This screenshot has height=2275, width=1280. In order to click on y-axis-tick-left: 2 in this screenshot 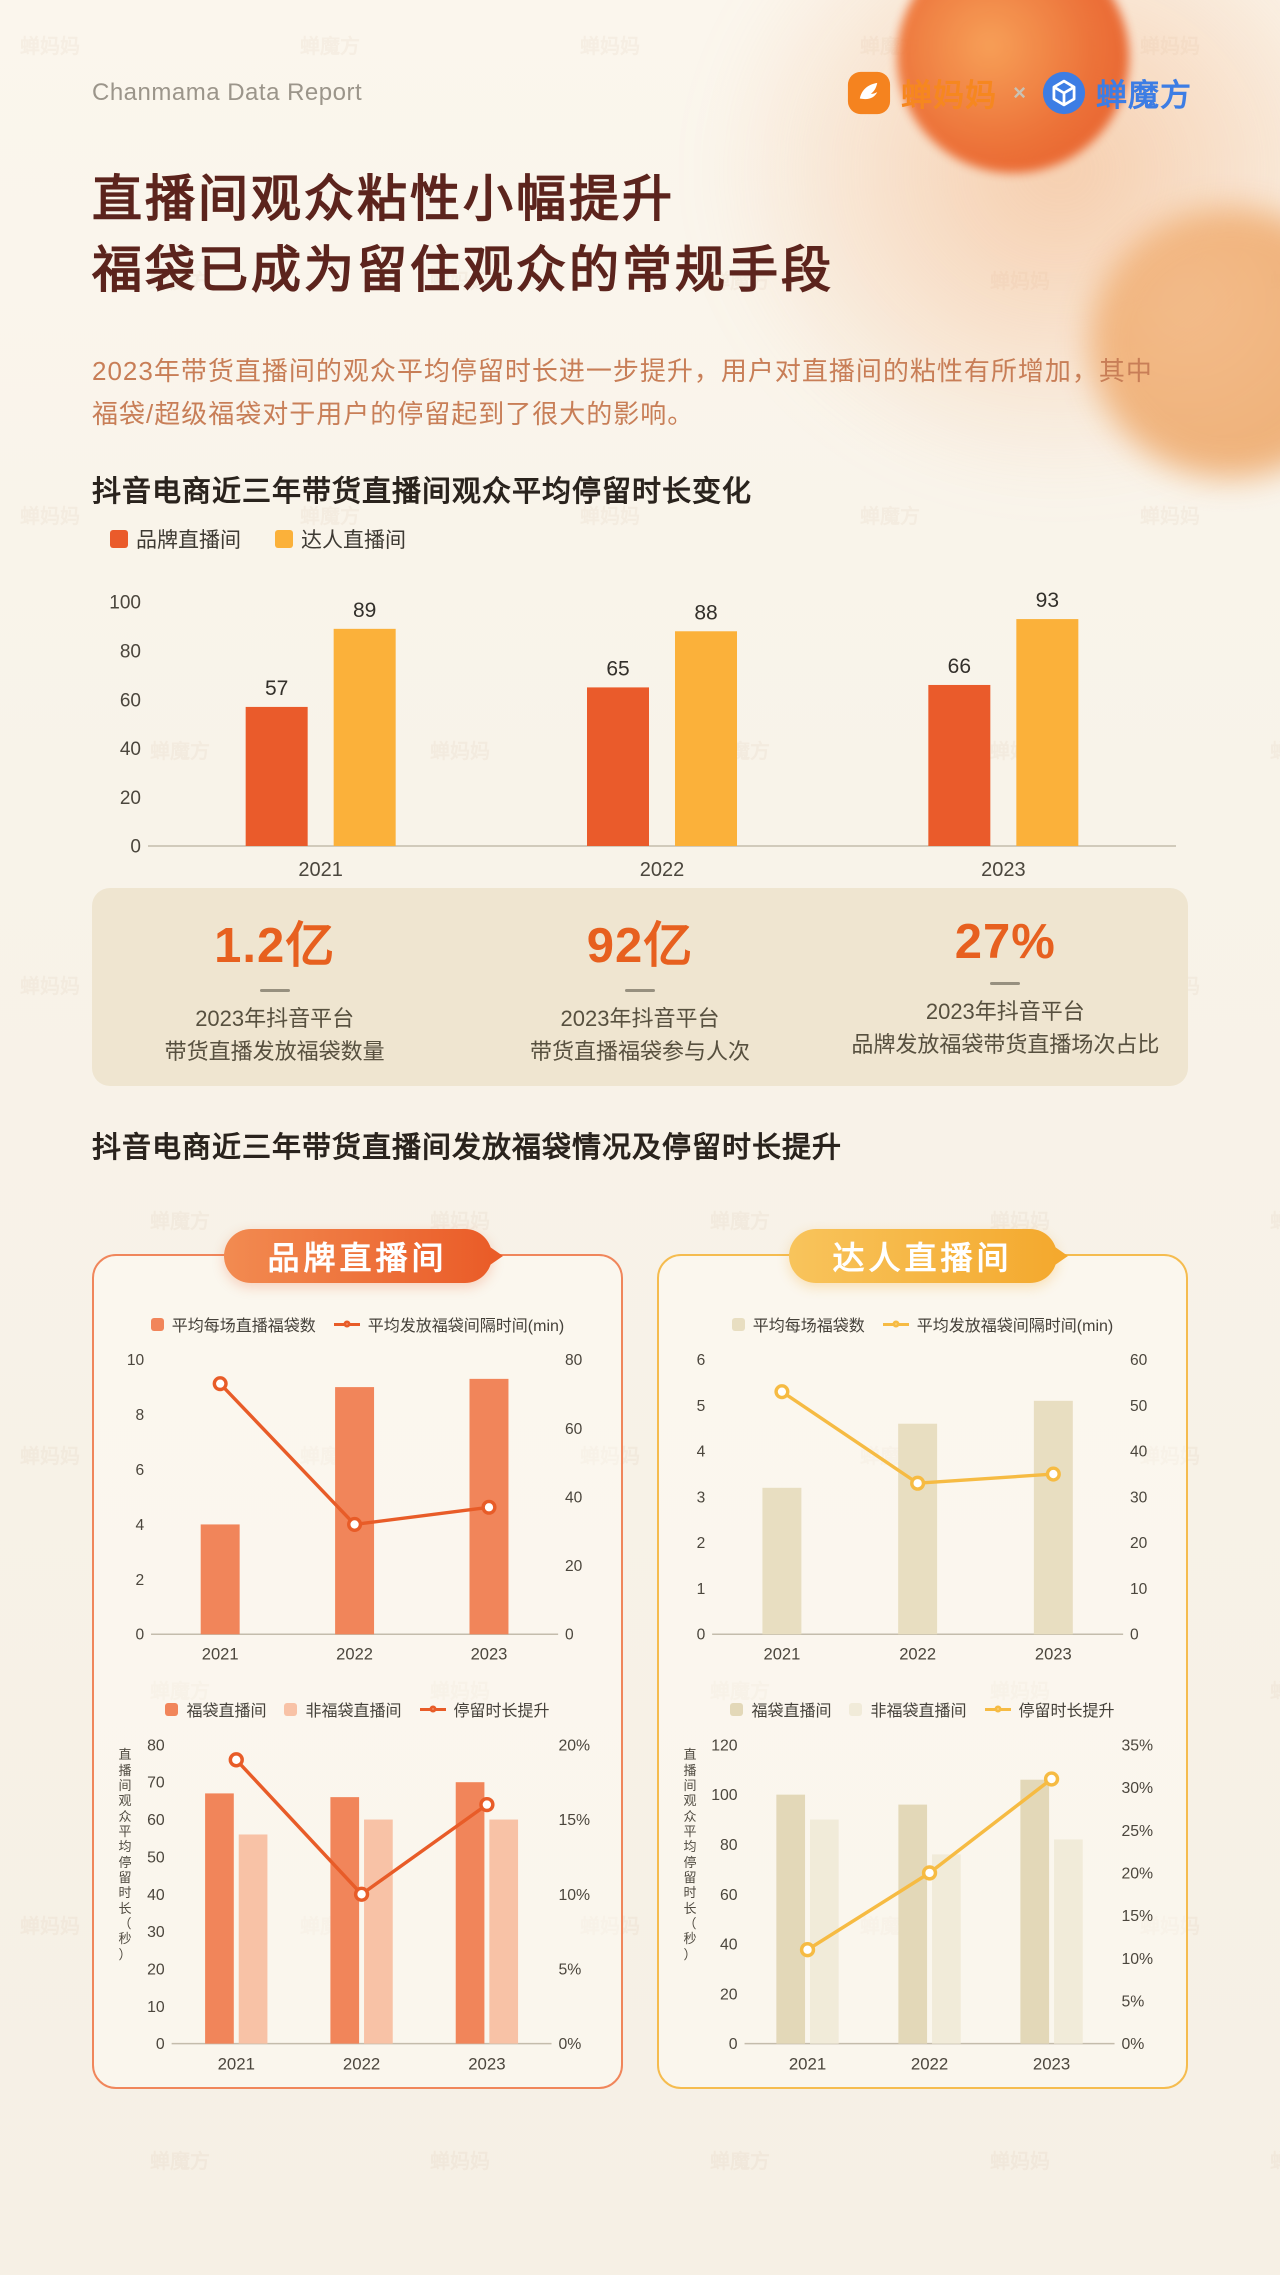, I will do `click(140, 1580)`.